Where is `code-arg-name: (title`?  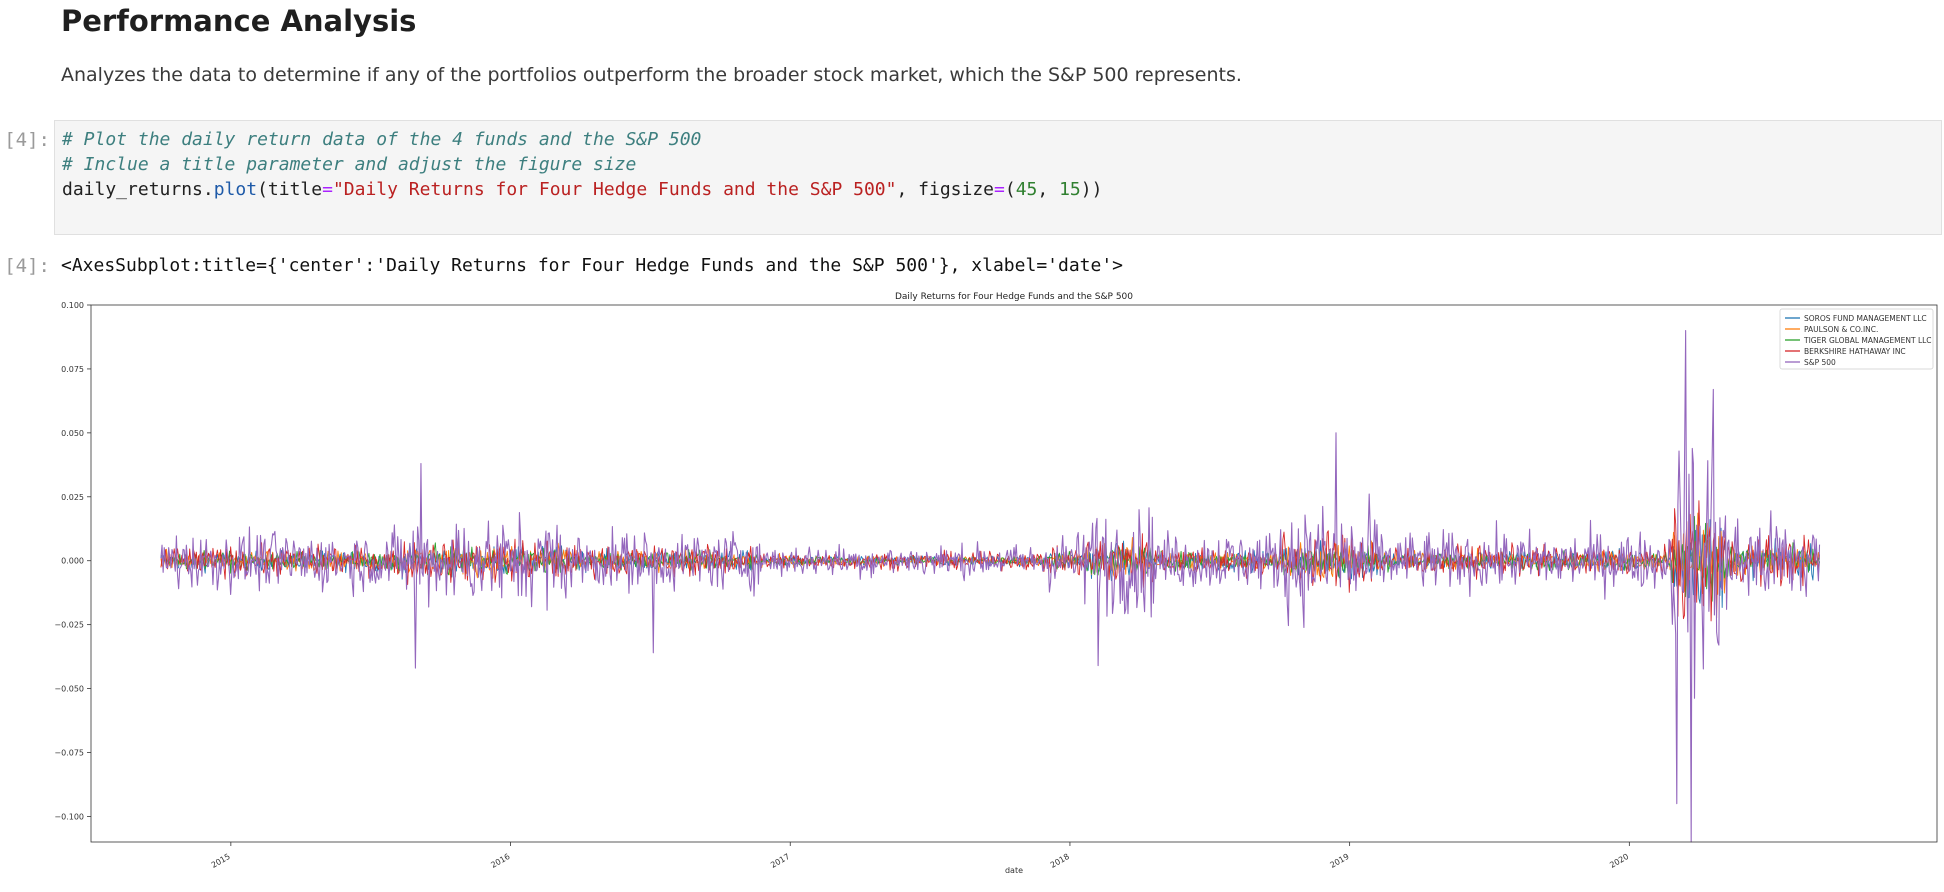
code-arg-name: (title is located at coordinates (290, 189).